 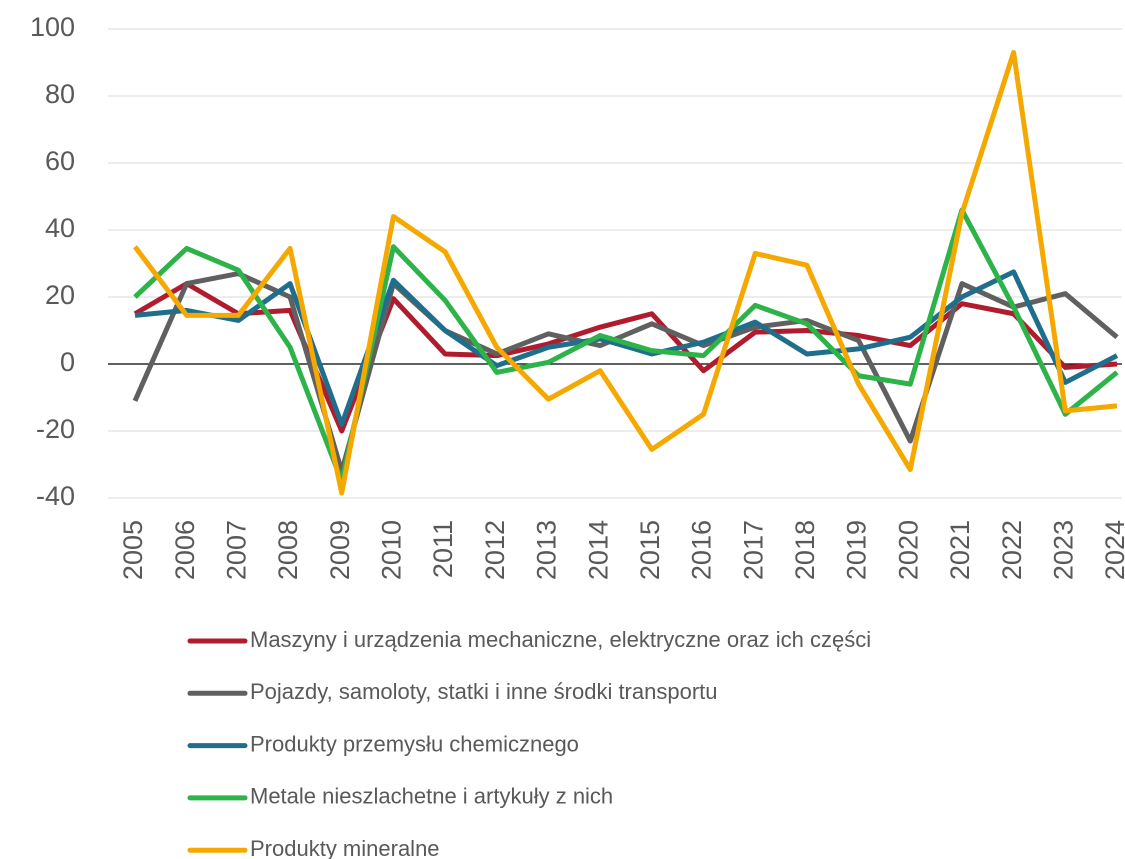 What do you see at coordinates (495, 550) in the screenshot?
I see `x-tick-label: 2012` at bounding box center [495, 550].